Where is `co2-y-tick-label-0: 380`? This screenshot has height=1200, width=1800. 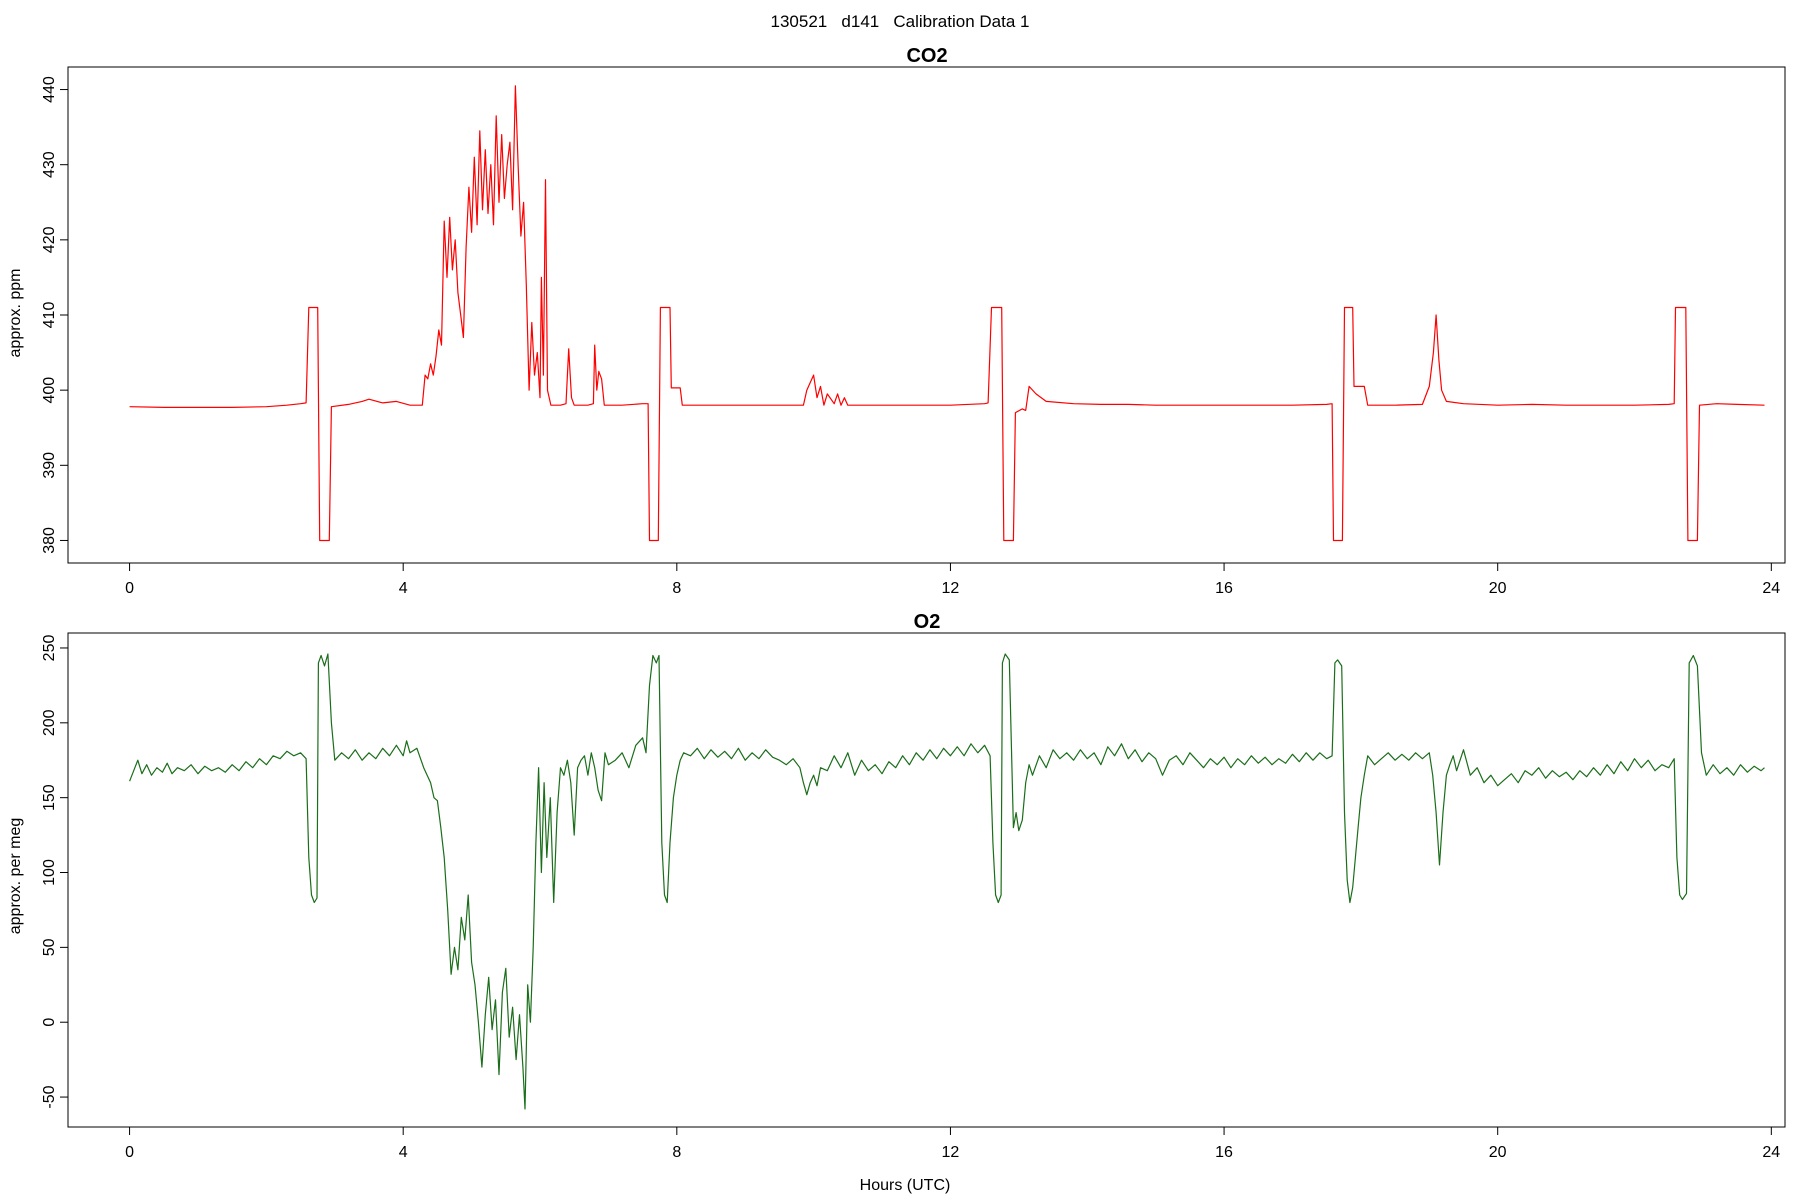 co2-y-tick-label-0: 380 is located at coordinates (49, 540).